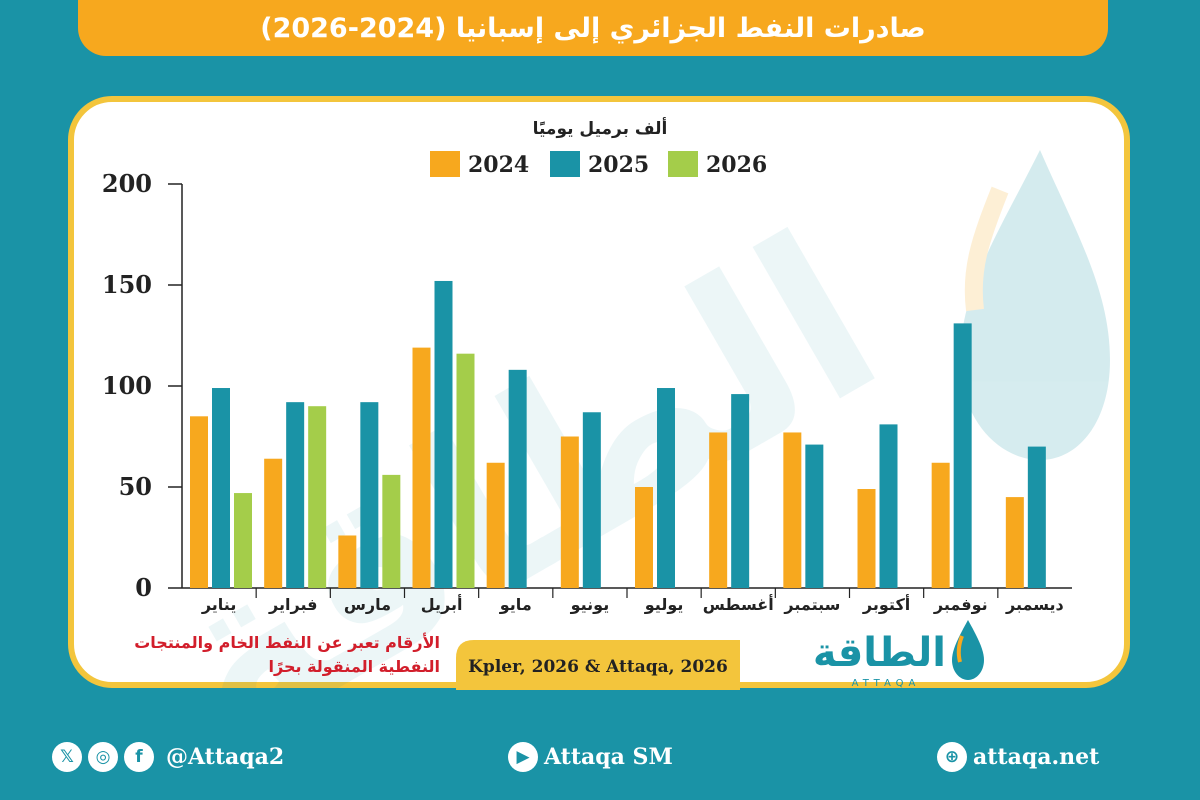 The width and height of the screenshot is (1200, 800). Describe the element at coordinates (608, 757) in the screenshot. I see `youtube-label: Attaqa SM` at that location.